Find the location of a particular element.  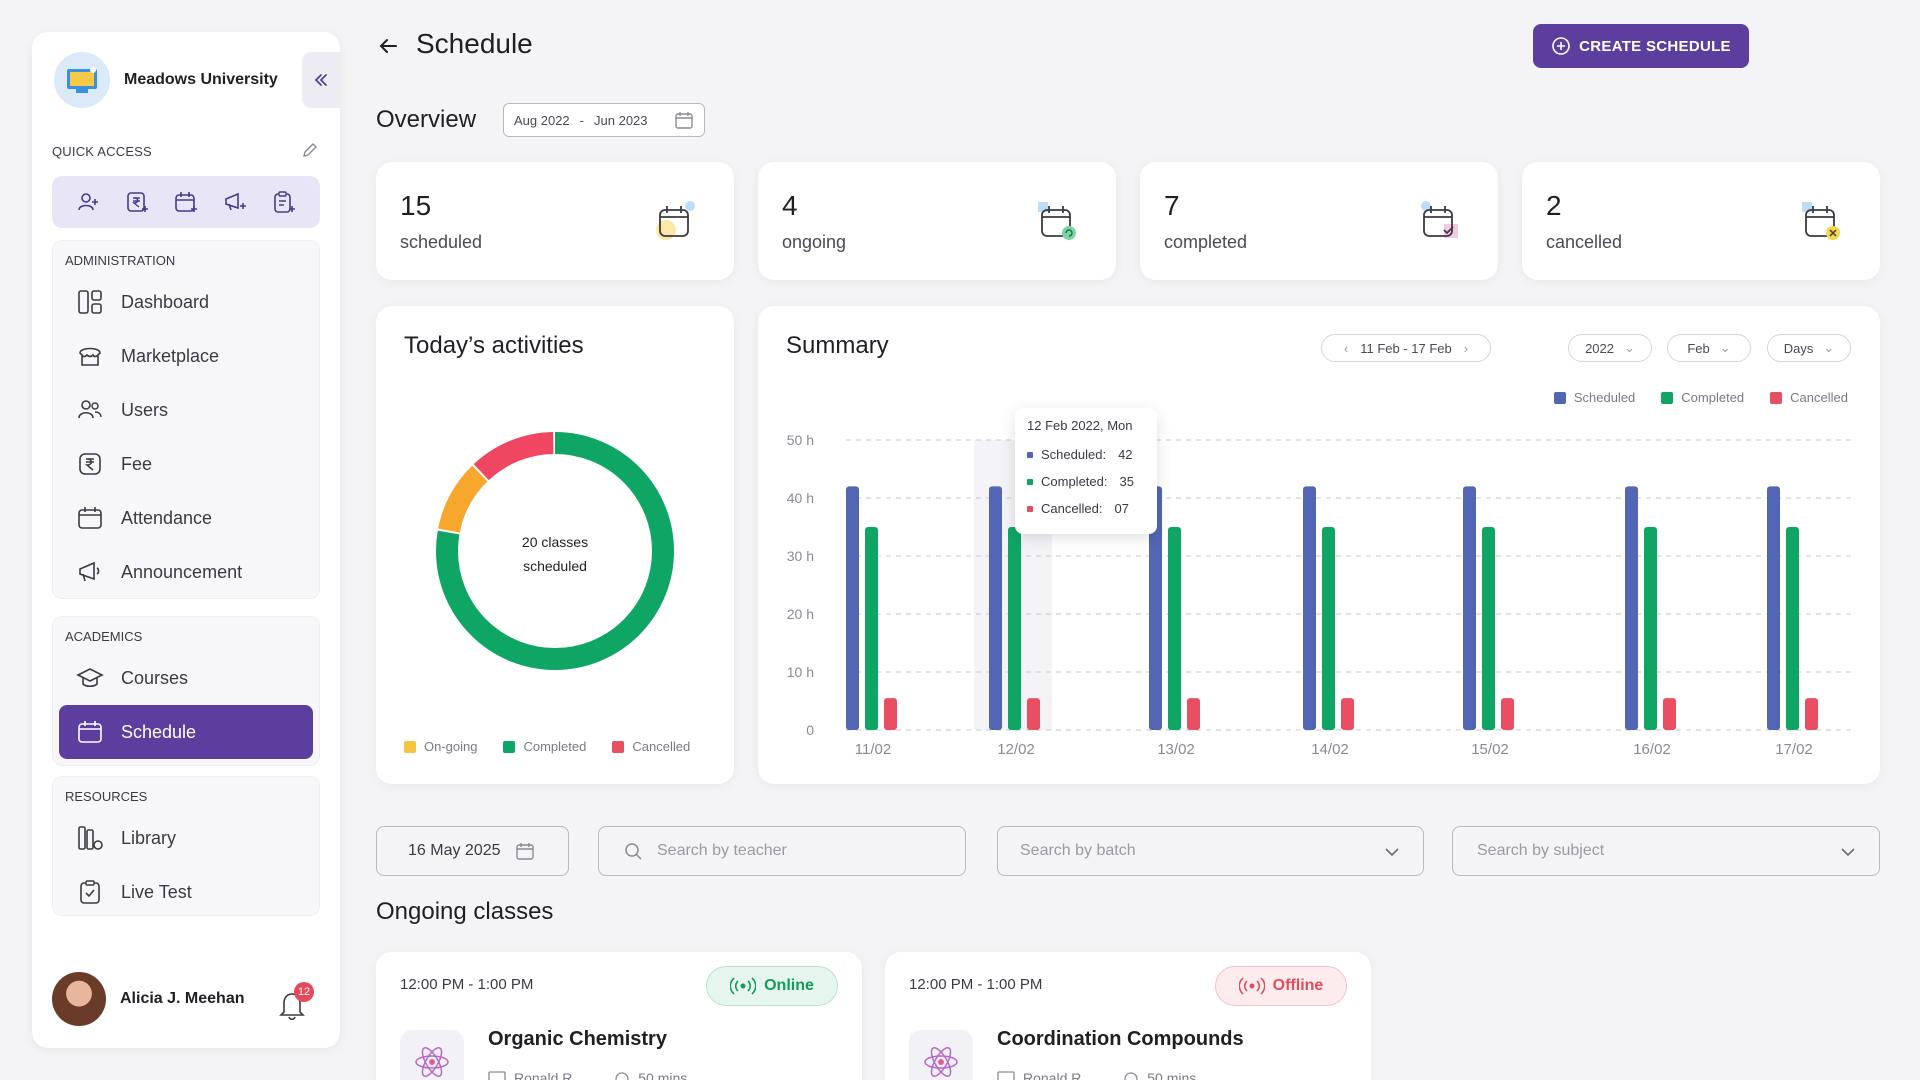

schedule-icon is located at coordinates (90, 732).